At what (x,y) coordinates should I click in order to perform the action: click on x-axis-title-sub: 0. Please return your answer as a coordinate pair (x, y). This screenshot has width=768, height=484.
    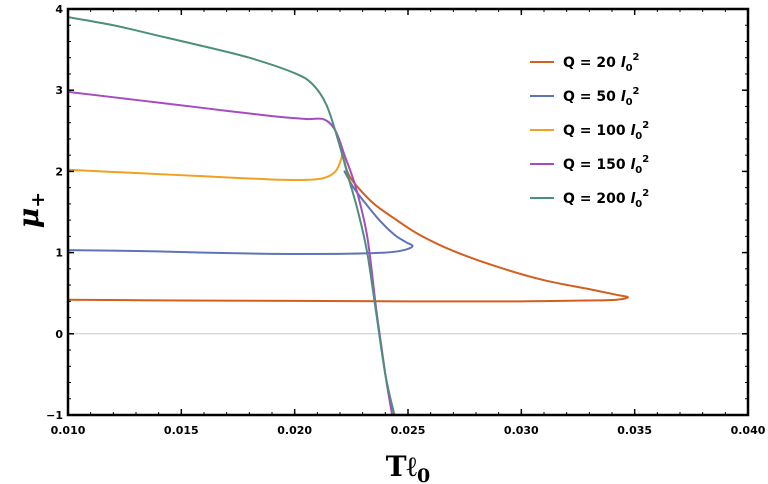
    Looking at the image, I should click on (423, 474).